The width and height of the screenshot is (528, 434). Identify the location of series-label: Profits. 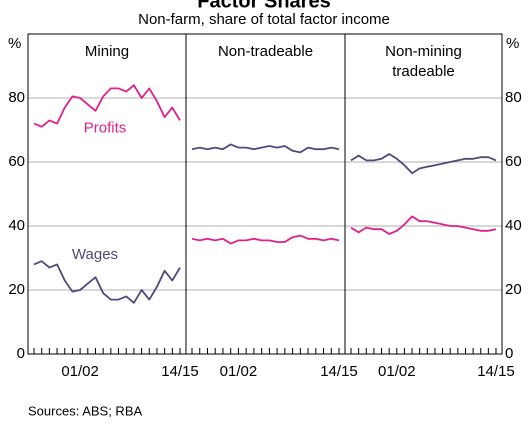
(105, 127).